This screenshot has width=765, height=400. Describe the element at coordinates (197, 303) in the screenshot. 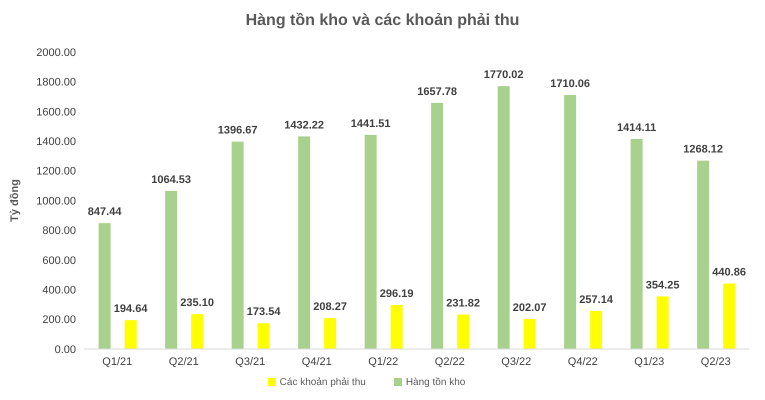

I see `data-label: 235.10` at that location.